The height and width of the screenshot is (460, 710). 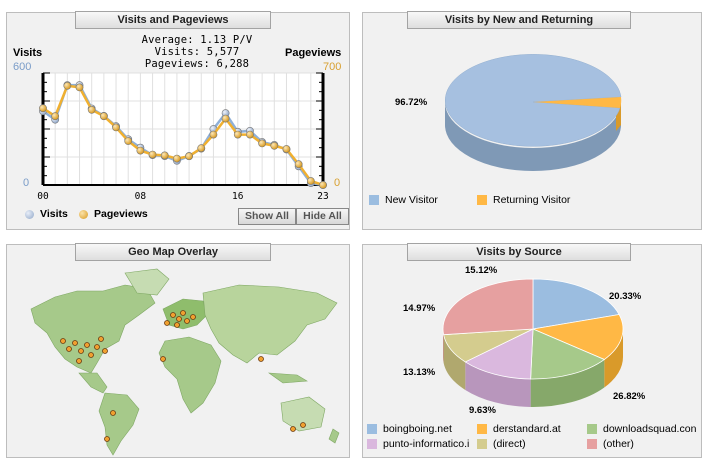 I want to click on show-all-button: Show All, so click(x=267, y=216).